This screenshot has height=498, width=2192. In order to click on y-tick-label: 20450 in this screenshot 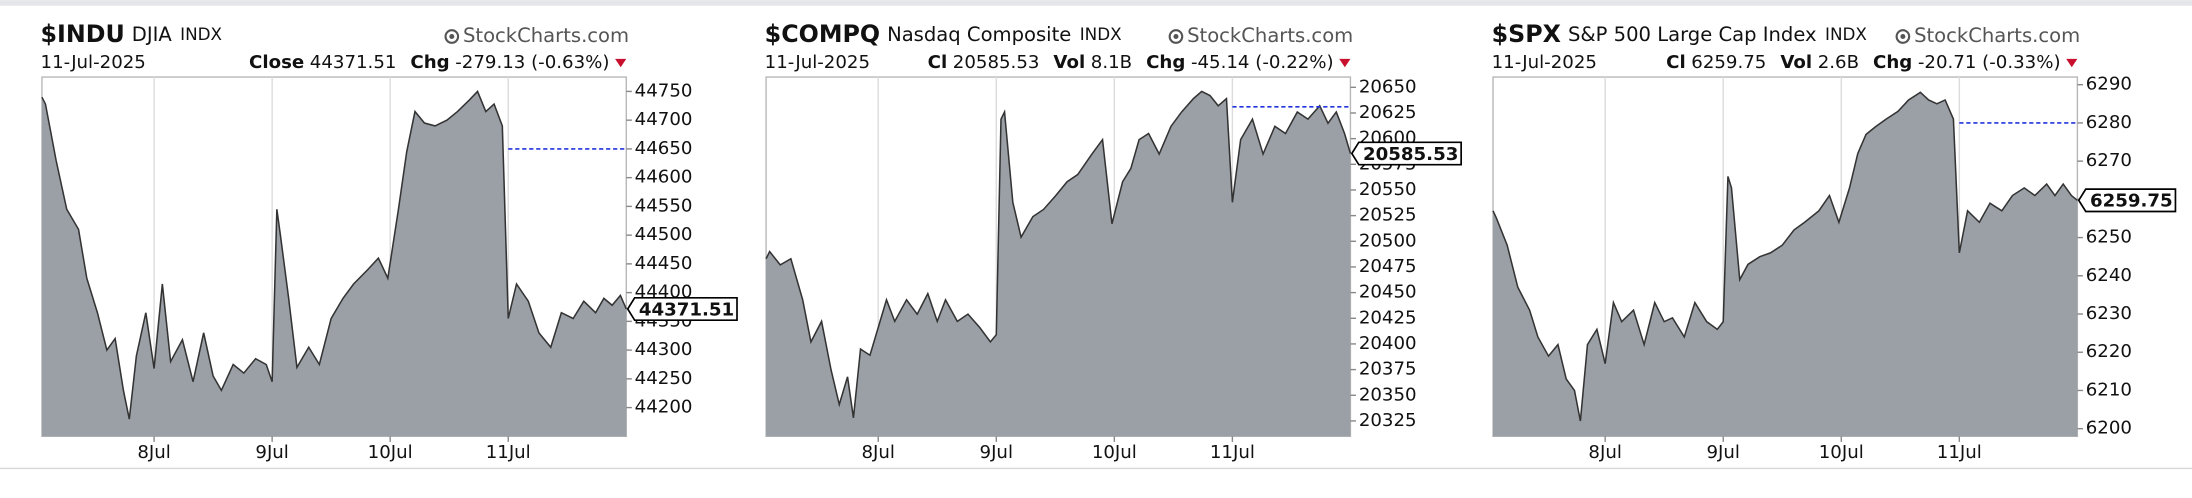, I will do `click(1388, 292)`.